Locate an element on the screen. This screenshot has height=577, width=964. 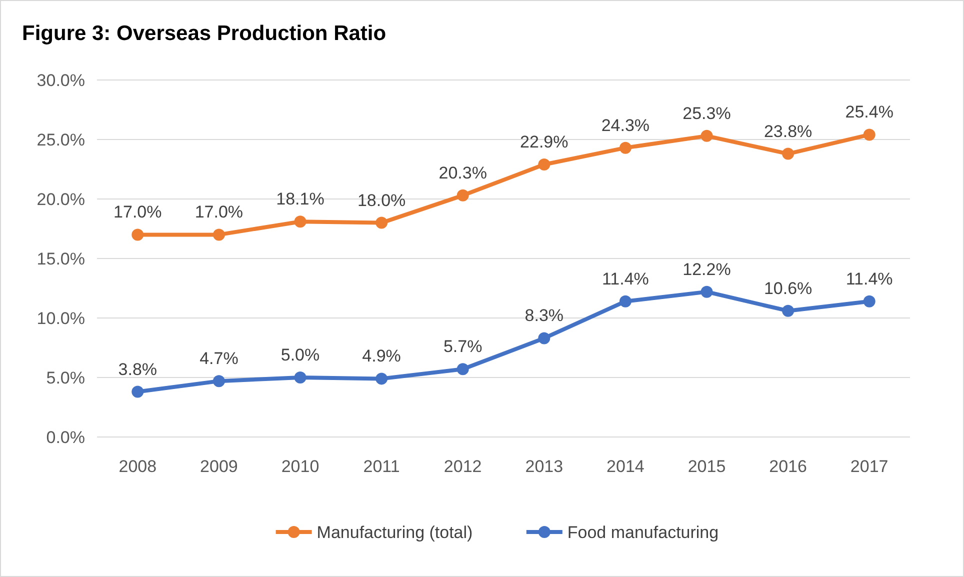
data-label: 23.8% is located at coordinates (788, 131).